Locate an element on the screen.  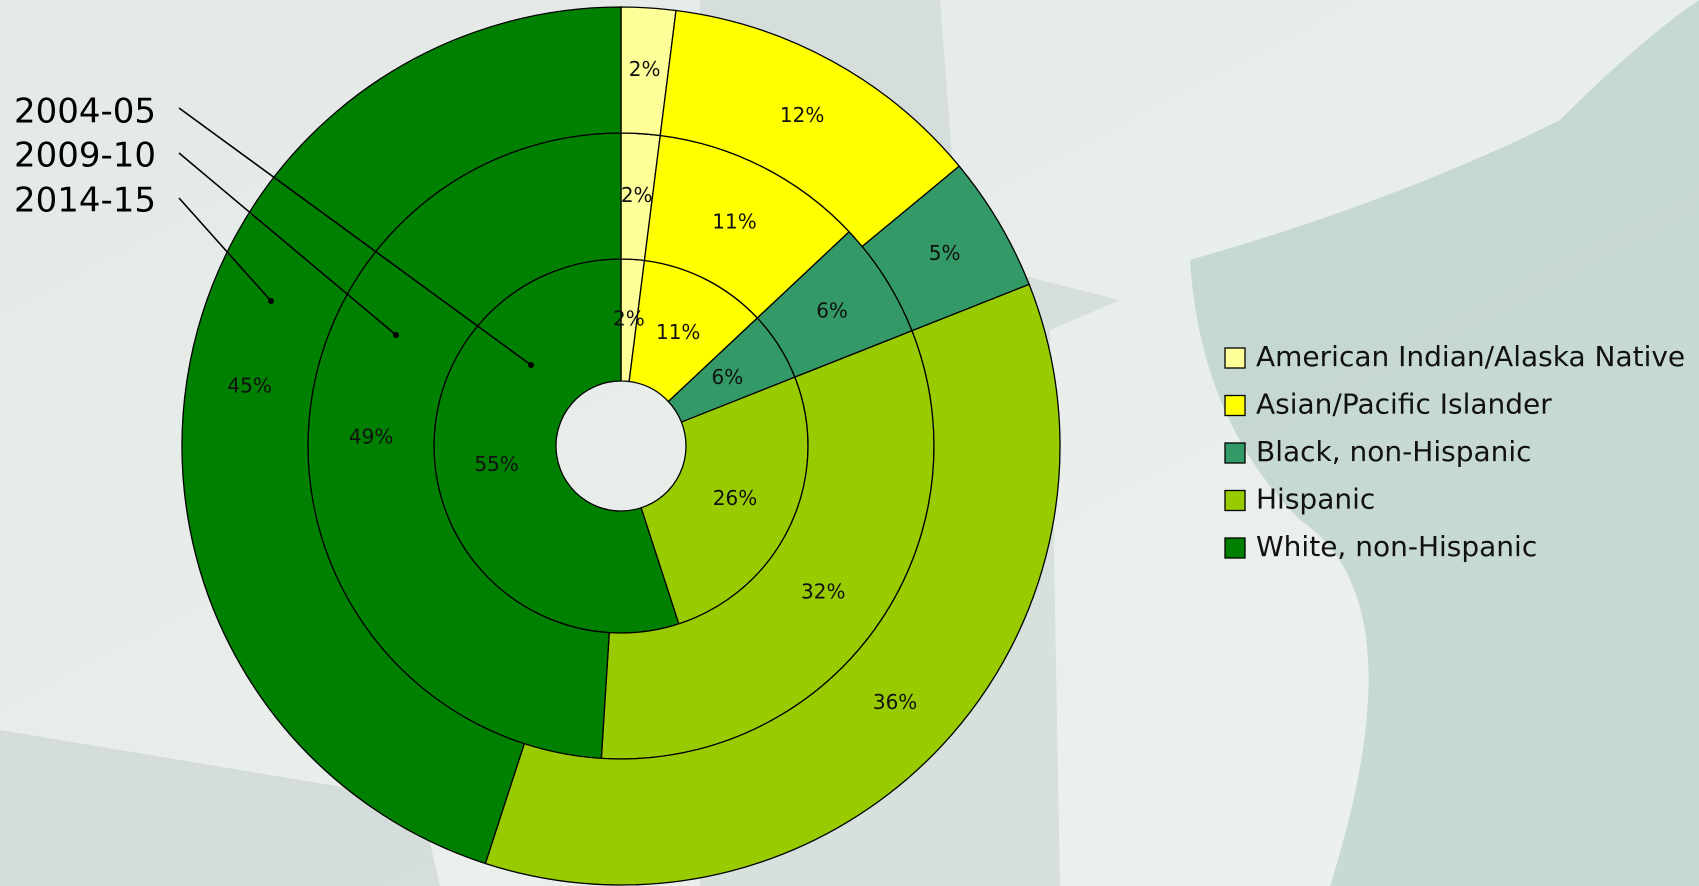
series-label: 2014-15 is located at coordinates (85, 201).